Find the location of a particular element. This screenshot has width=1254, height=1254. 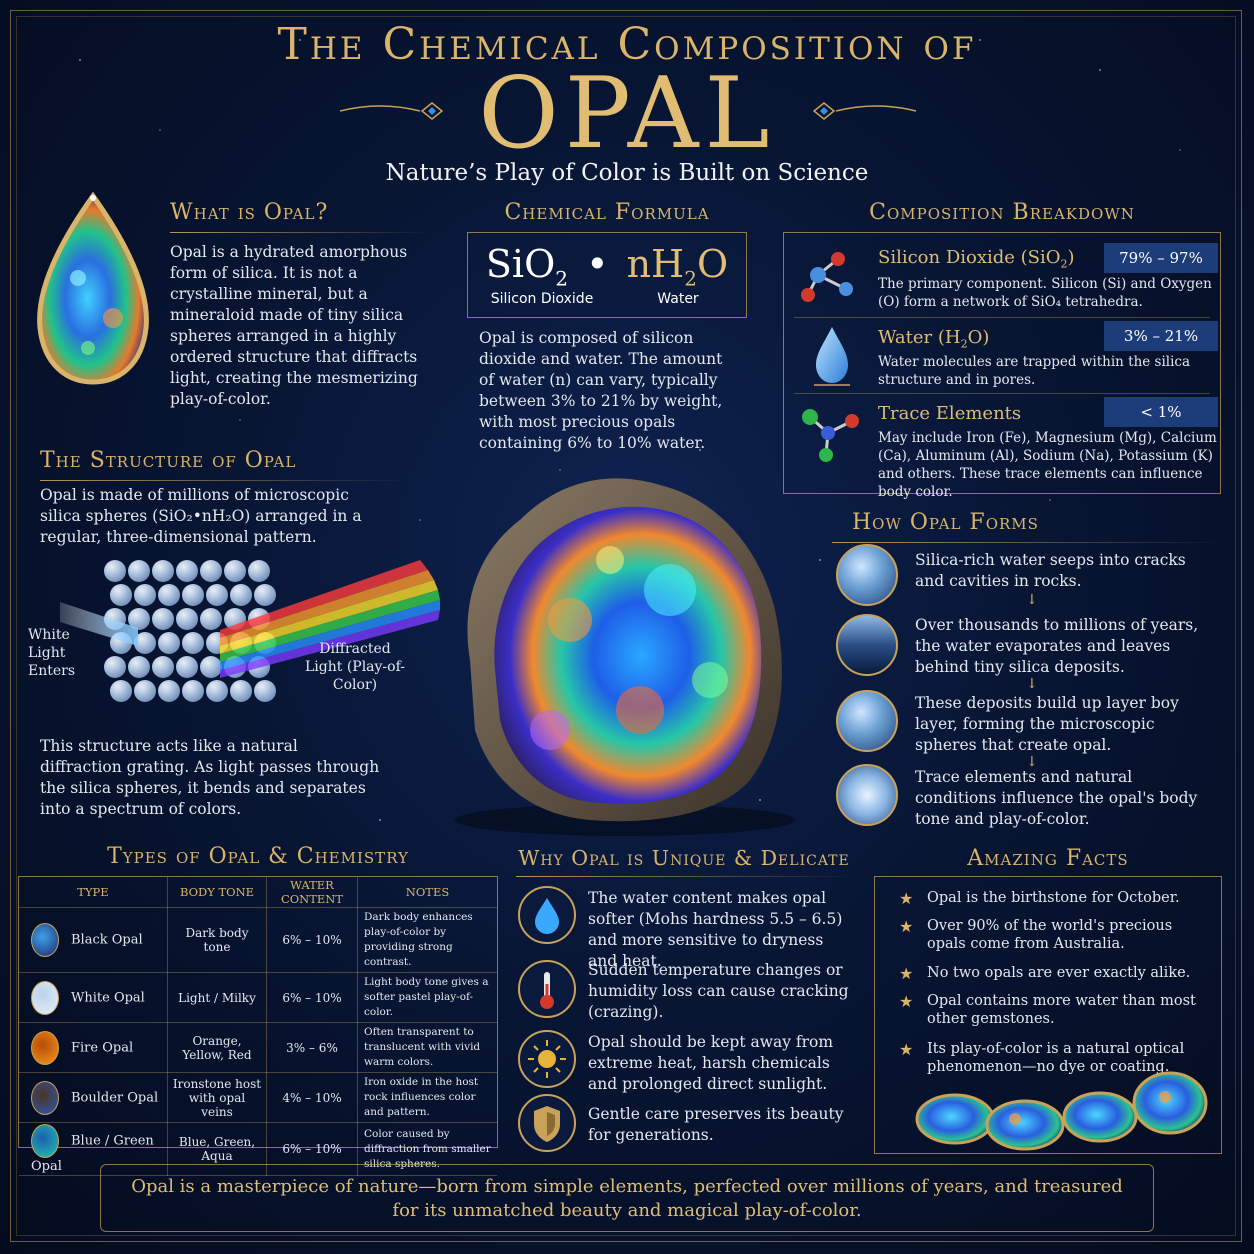

water-cell: 3% – 6% is located at coordinates (312, 1047).